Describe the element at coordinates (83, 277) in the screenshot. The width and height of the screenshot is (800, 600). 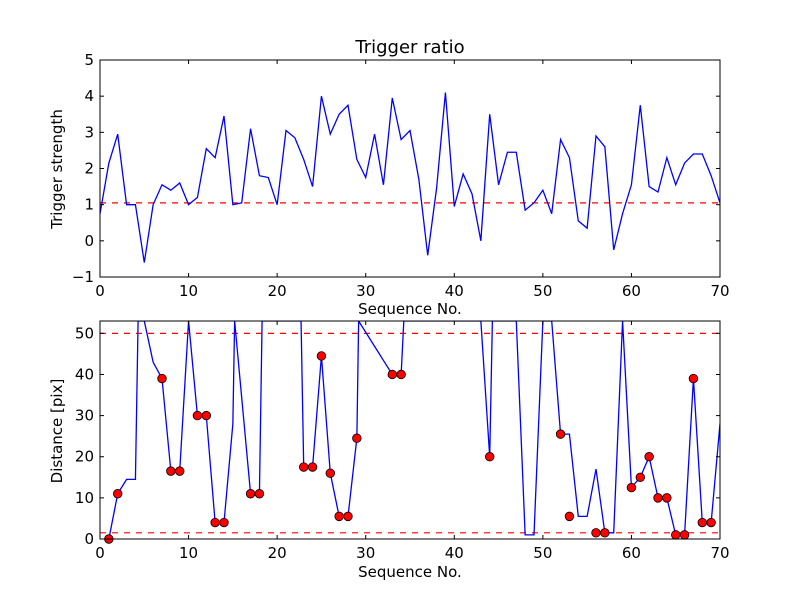
I see `top-y-tick-label: −1` at that location.